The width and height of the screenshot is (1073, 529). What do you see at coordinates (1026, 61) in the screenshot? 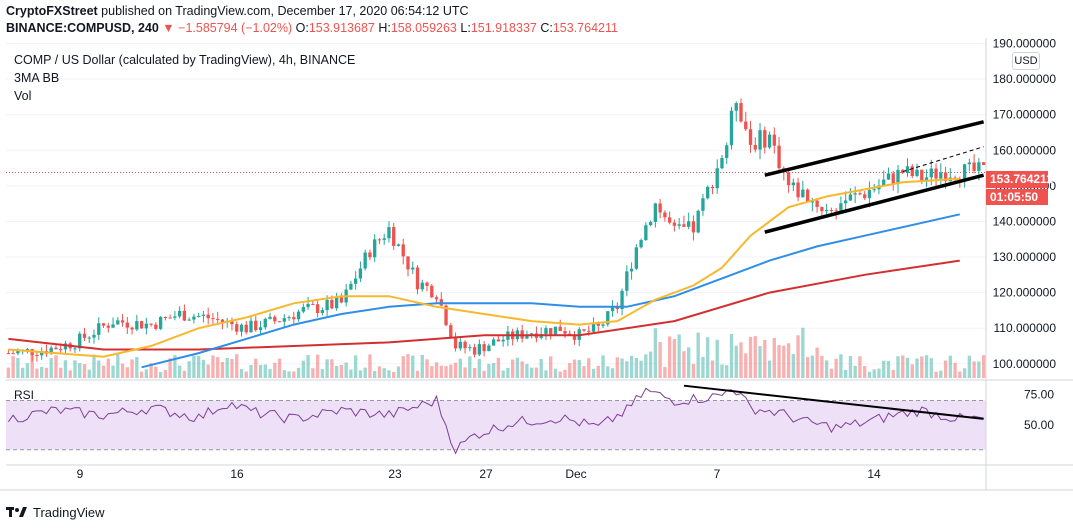
I see `currency-button: USD` at bounding box center [1026, 61].